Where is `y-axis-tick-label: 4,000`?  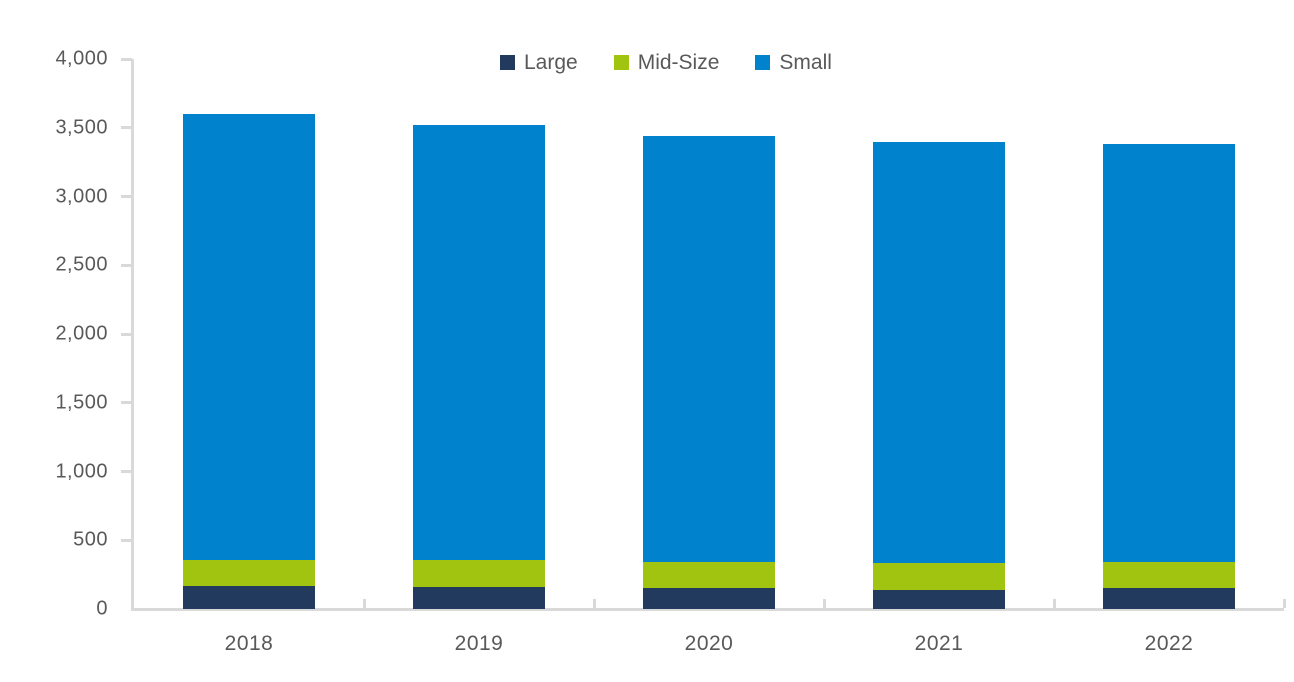 y-axis-tick-label: 4,000 is located at coordinates (81, 58).